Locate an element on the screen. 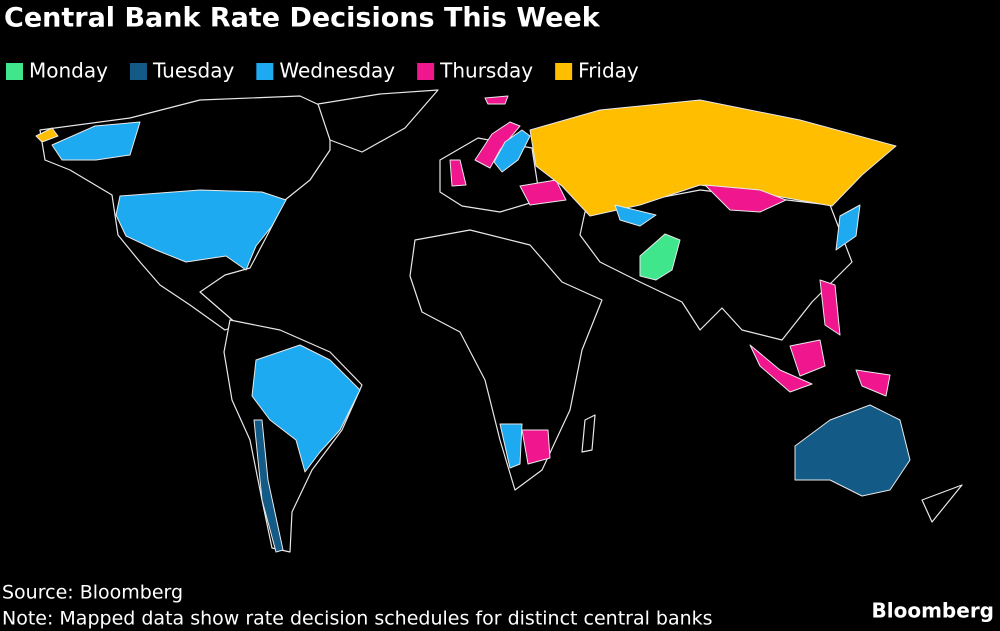 This screenshot has height=631, width=1000. united-states is located at coordinates (201, 230).